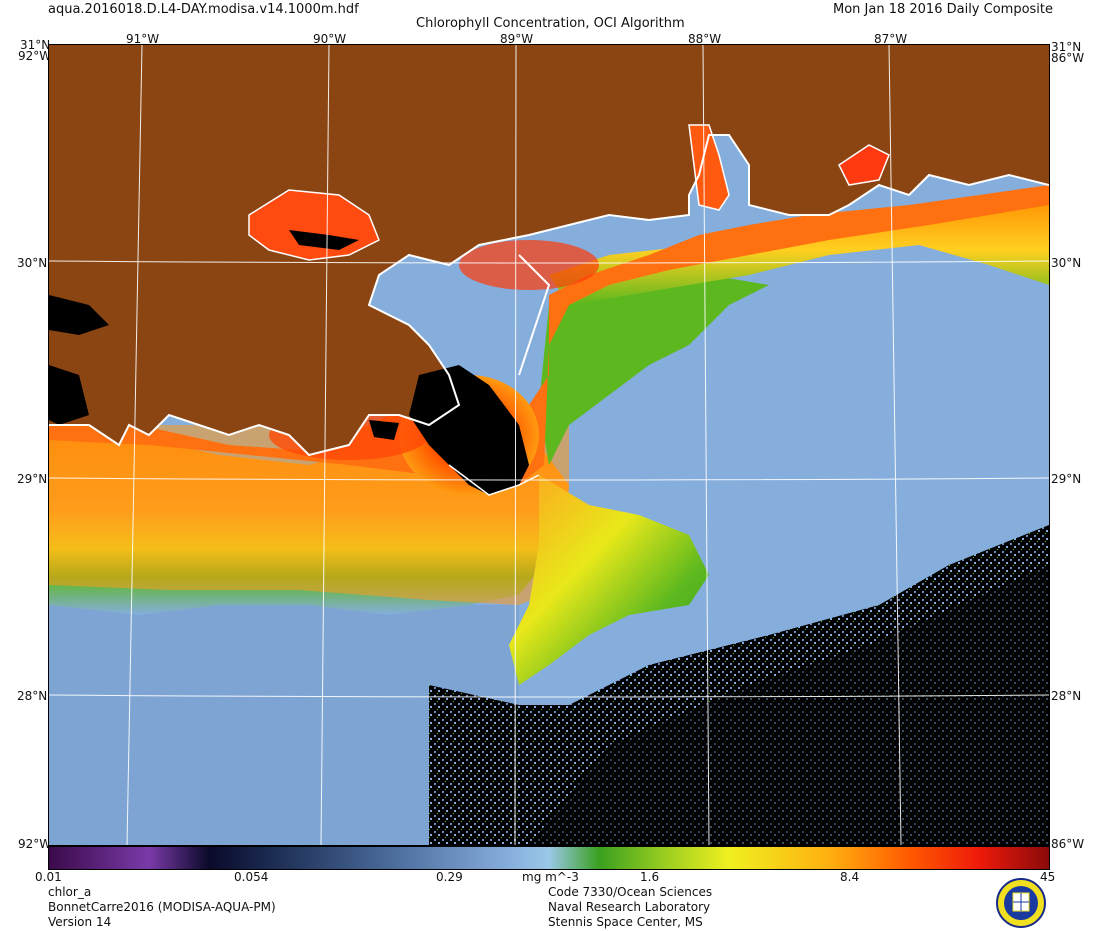 The width and height of the screenshot is (1096, 931). Describe the element at coordinates (449, 877) in the screenshot. I see `colorbar-tick-2: 0.29` at that location.